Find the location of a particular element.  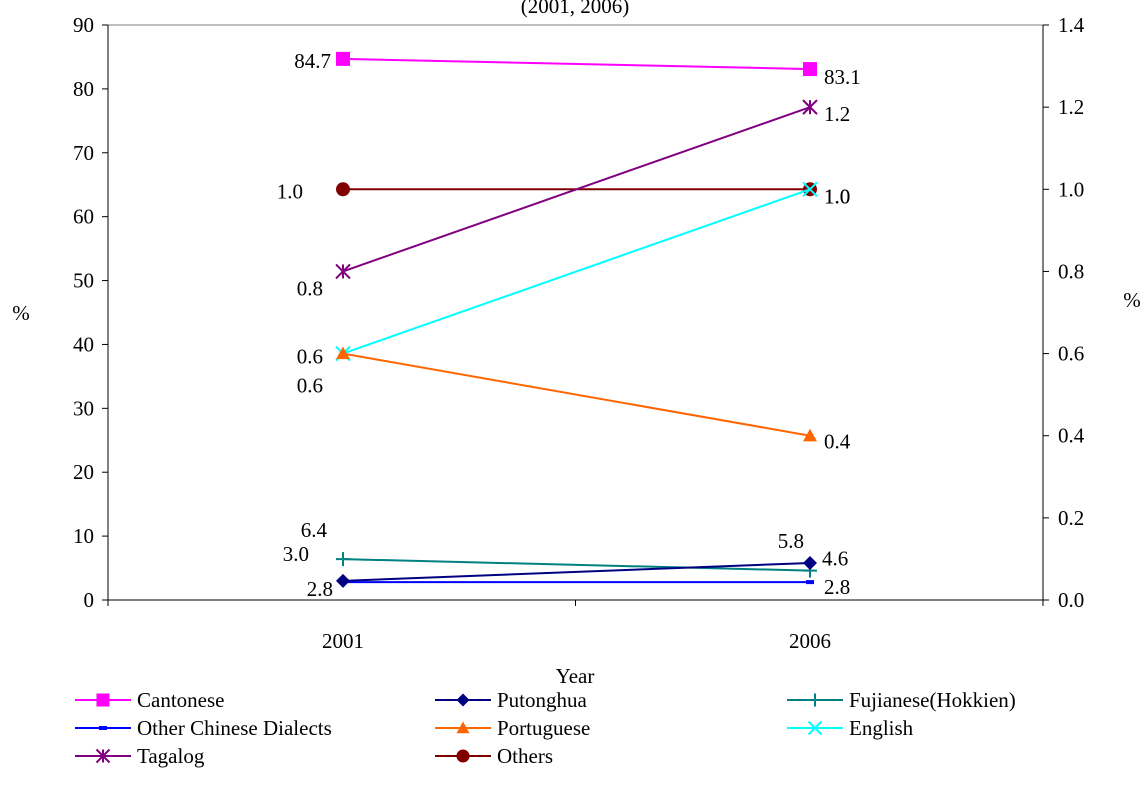

y-axis-right-title: % is located at coordinates (1132, 300).